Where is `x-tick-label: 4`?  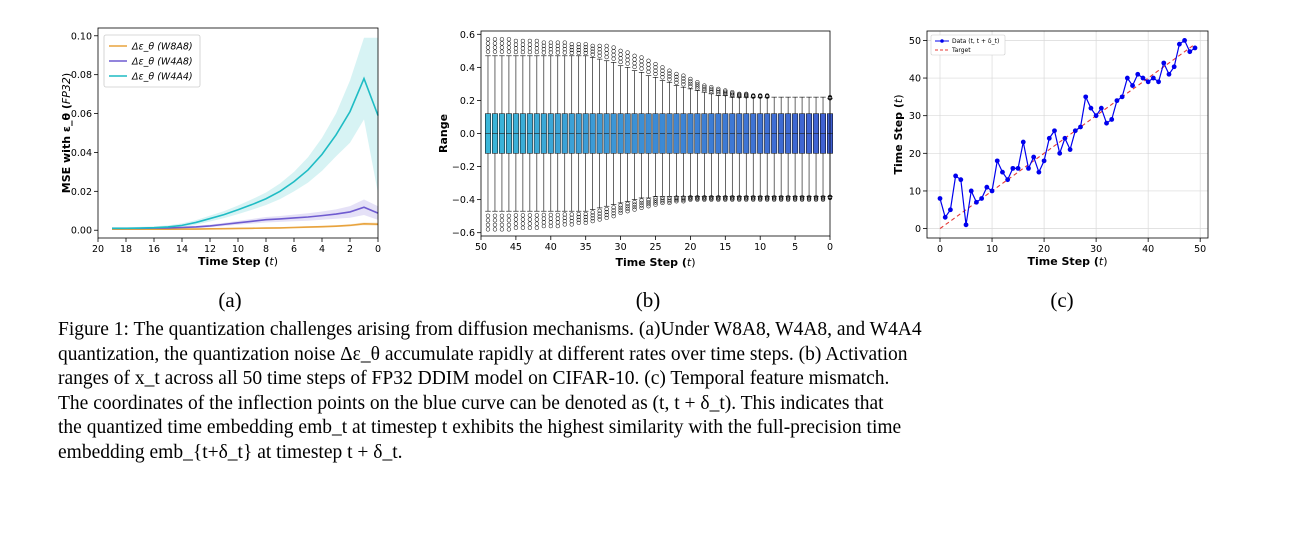 x-tick-label: 4 is located at coordinates (322, 249).